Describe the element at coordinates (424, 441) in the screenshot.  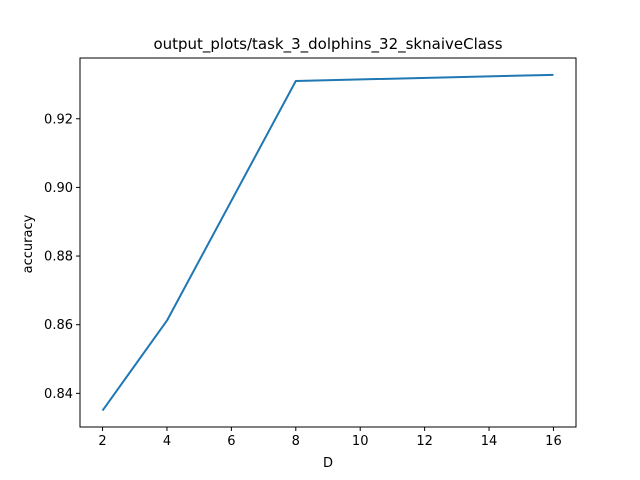
I see `x-tick-label: 12` at that location.